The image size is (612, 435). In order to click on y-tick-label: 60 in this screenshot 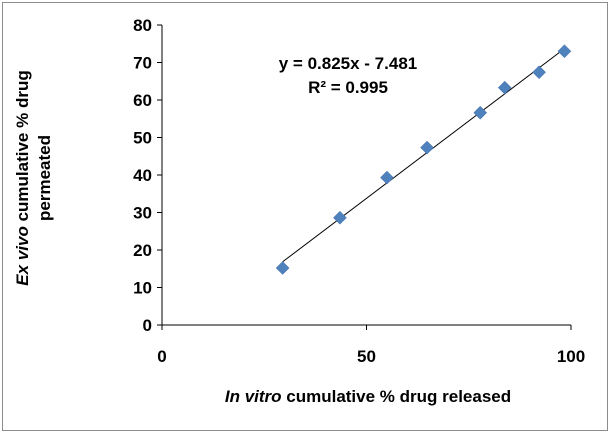, I will do `click(142, 100)`.